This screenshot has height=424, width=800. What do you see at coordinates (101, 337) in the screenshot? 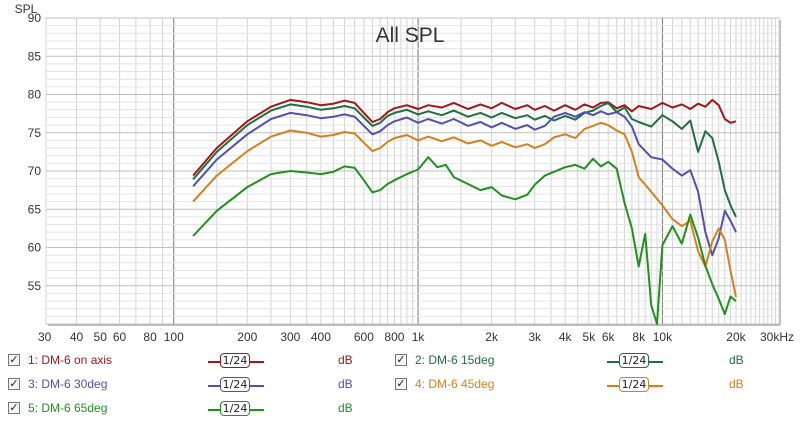
I see `x-tick-label: 50` at bounding box center [101, 337].